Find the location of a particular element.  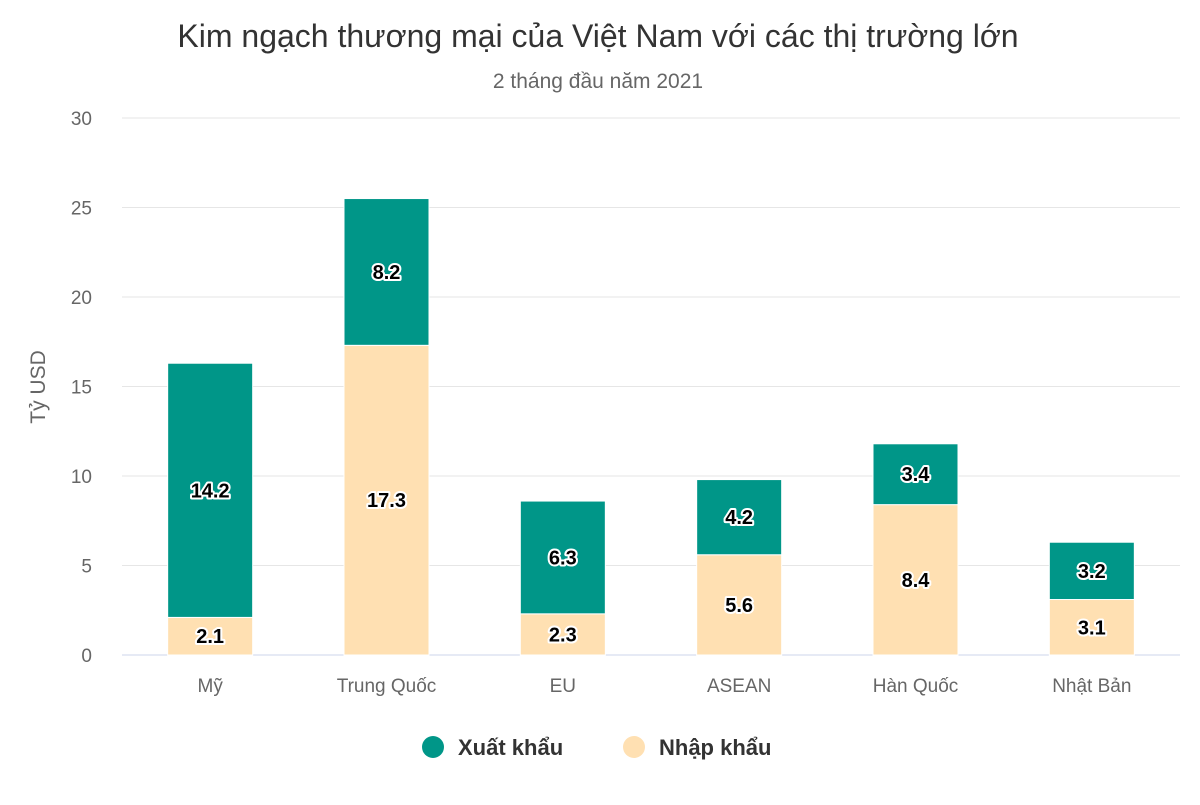

x-tick-label: EU is located at coordinates (563, 686).